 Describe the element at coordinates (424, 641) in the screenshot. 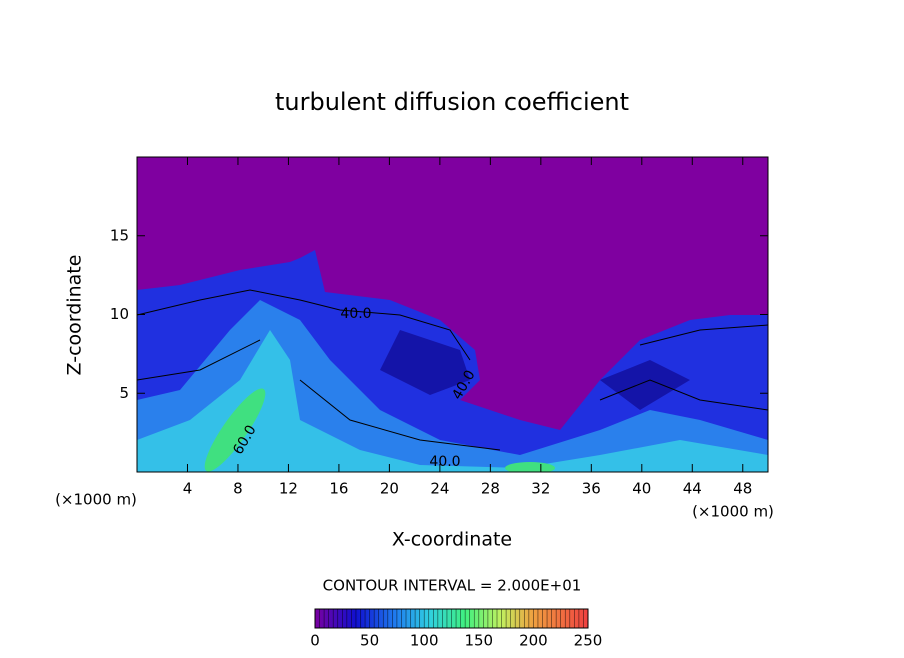

I see `colorbar-tick-label: 100` at that location.